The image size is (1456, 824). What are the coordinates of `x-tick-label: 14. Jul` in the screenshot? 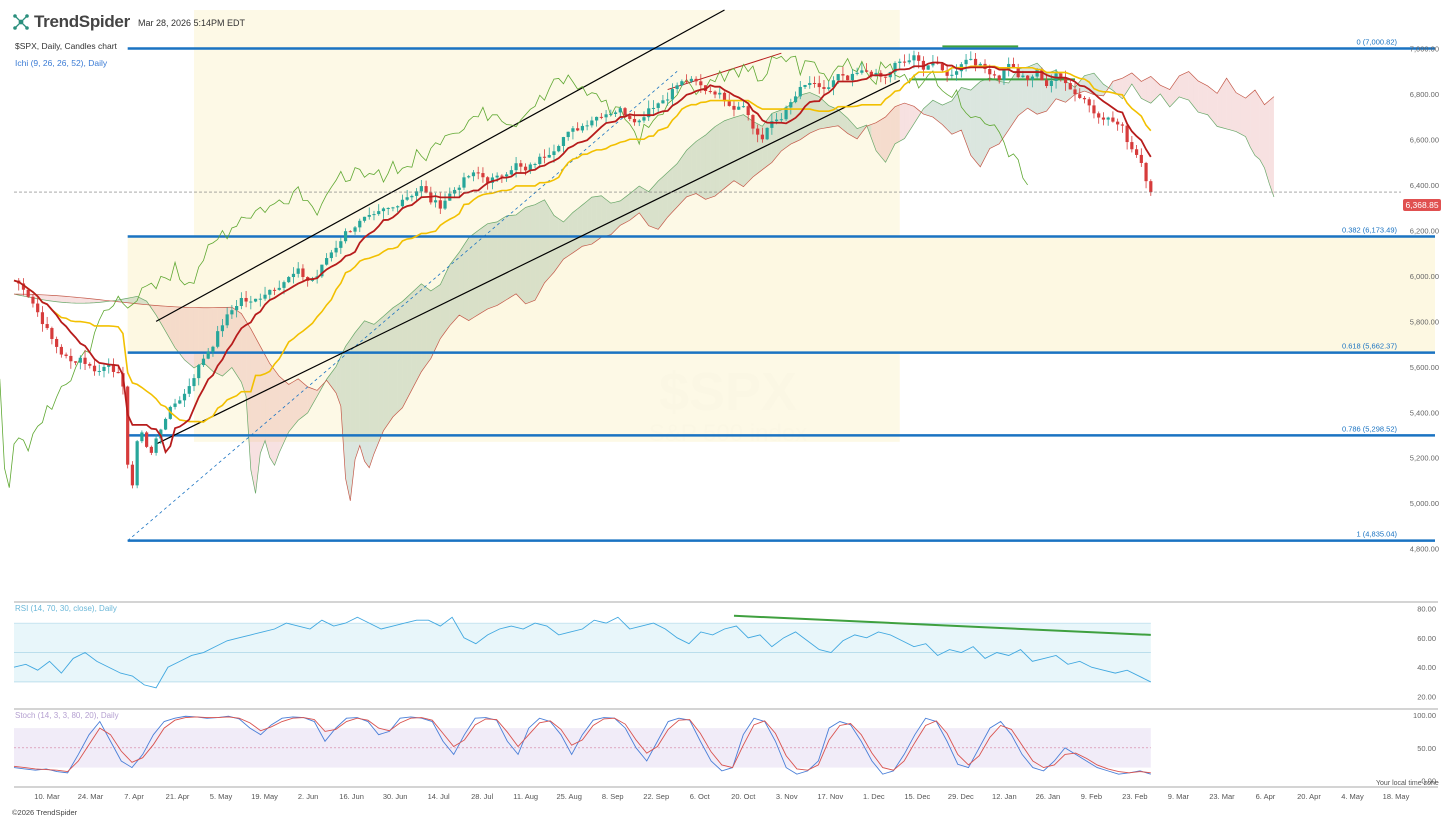 It's located at (439, 796).